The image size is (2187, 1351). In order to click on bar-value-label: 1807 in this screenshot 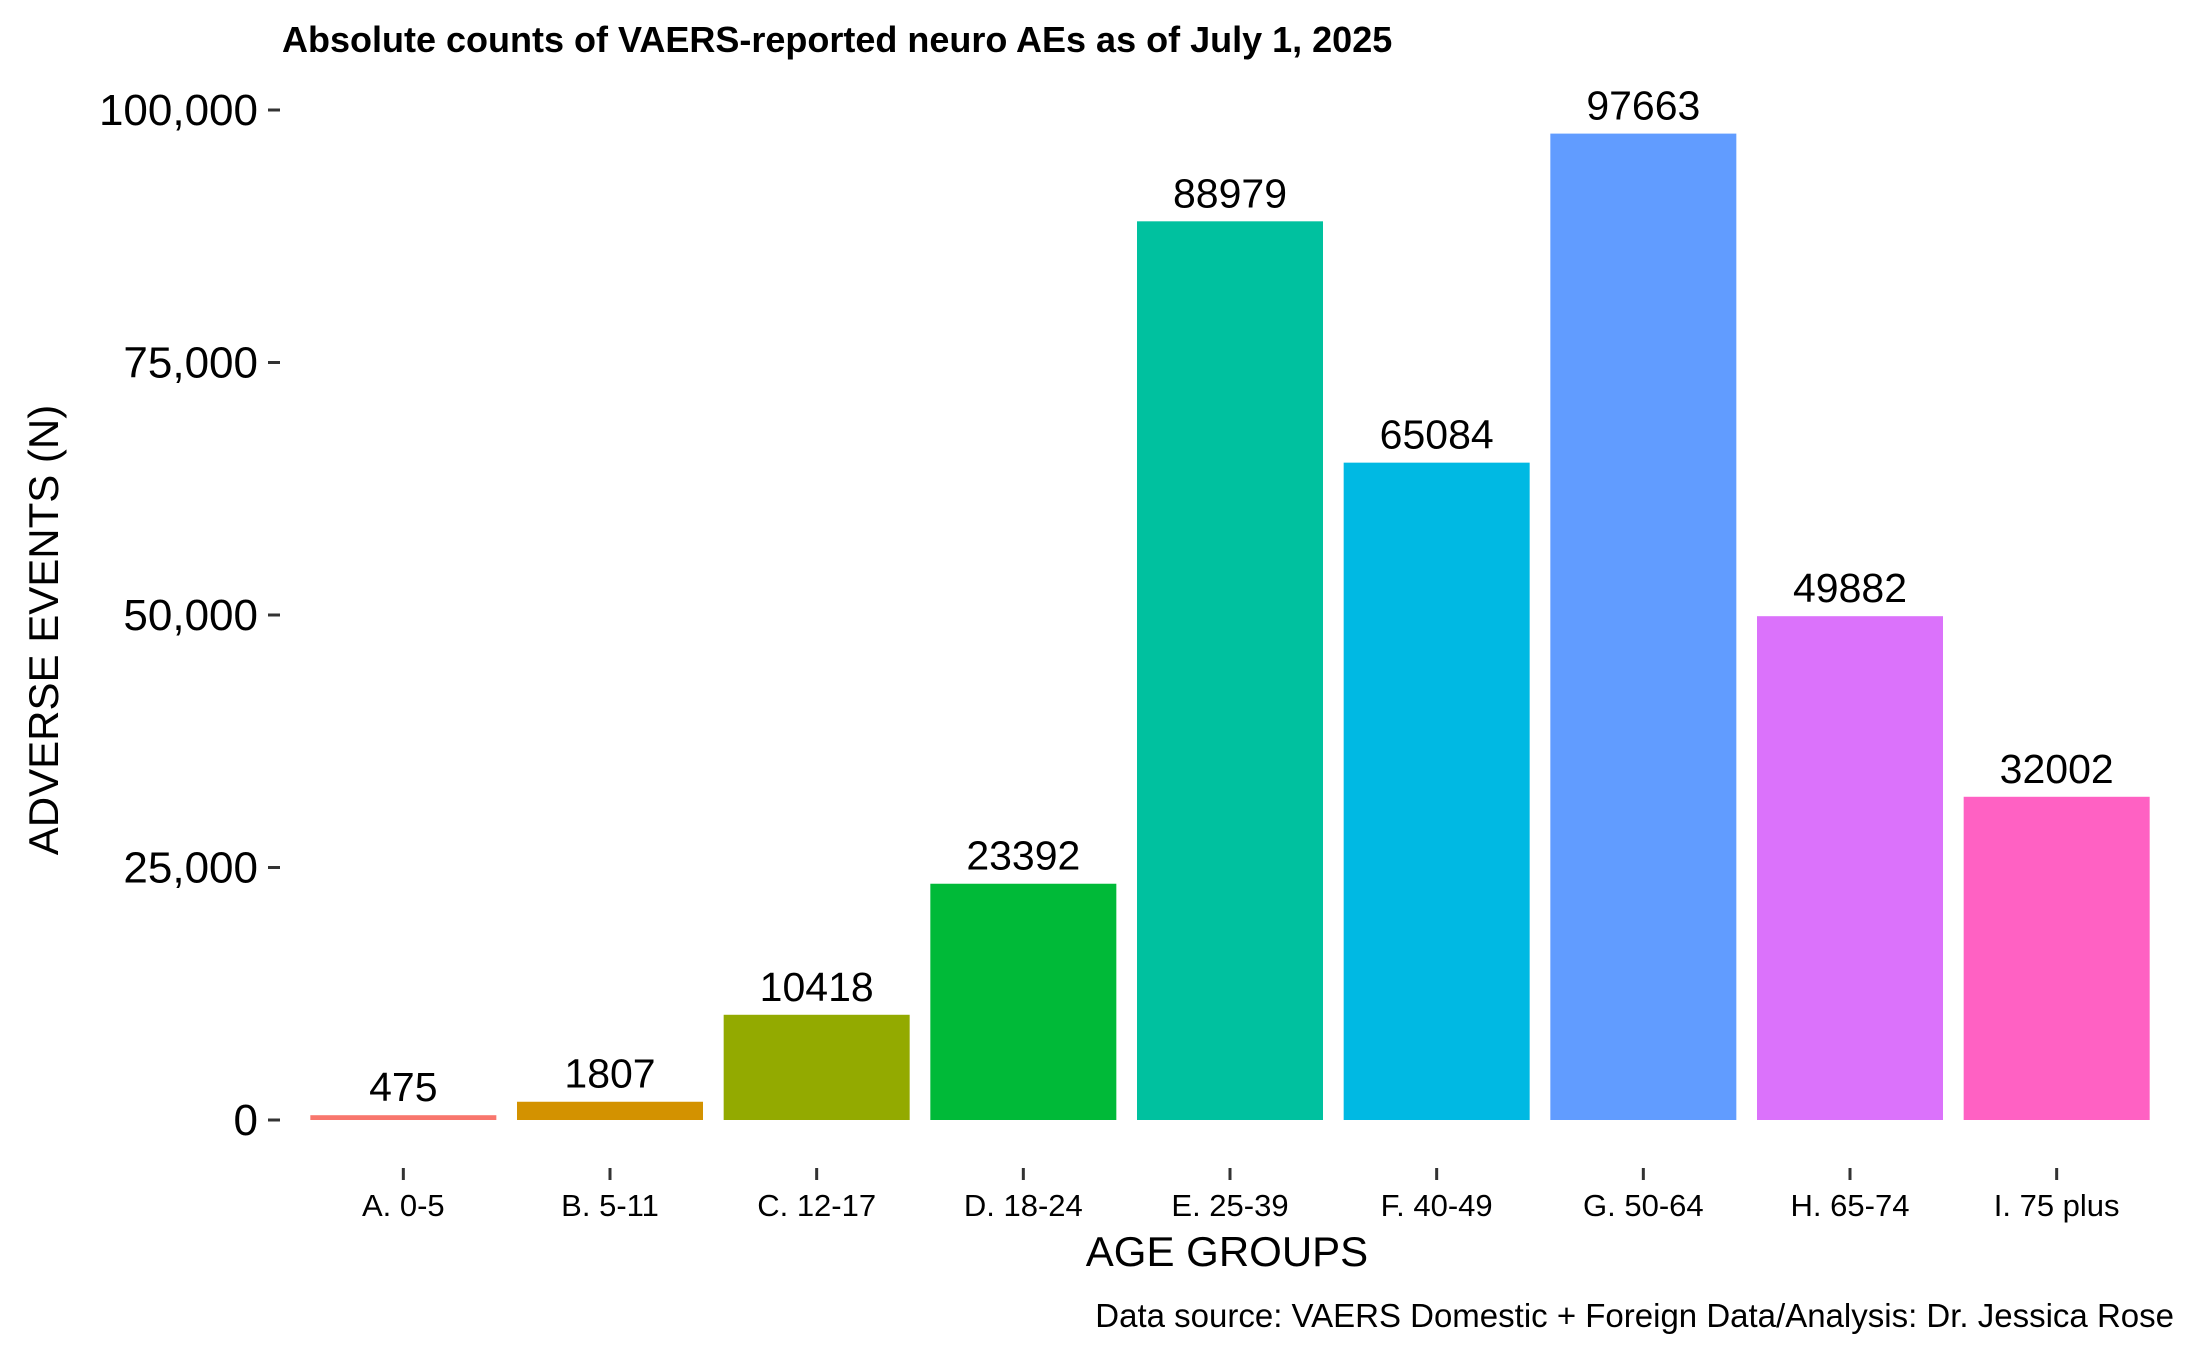, I will do `click(609, 1074)`.